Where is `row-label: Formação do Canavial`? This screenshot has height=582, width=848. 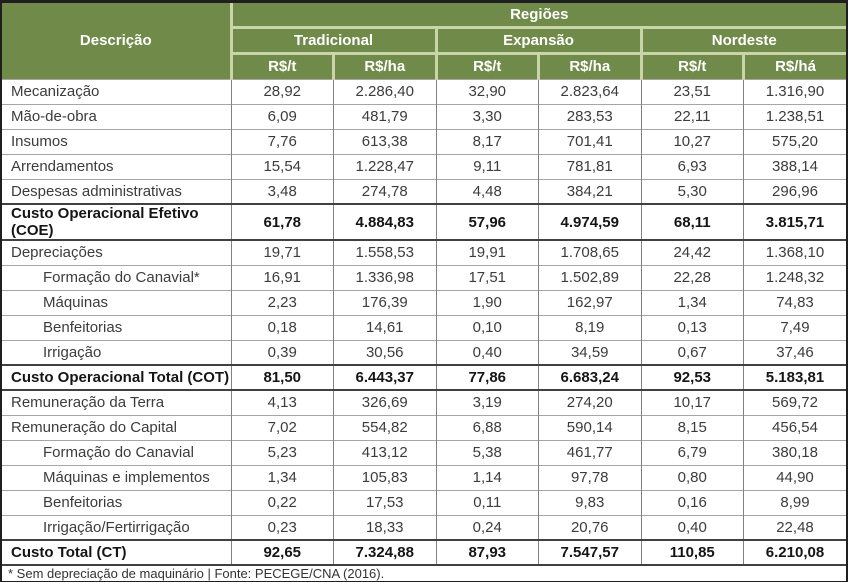
row-label: Formação do Canavial is located at coordinates (116, 452).